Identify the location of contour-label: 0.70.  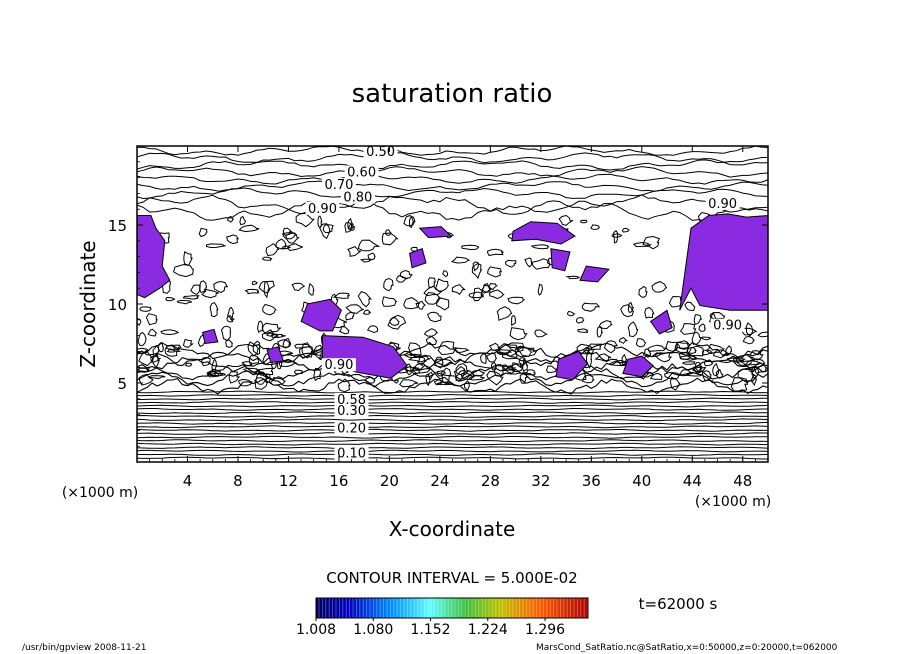
(338, 185).